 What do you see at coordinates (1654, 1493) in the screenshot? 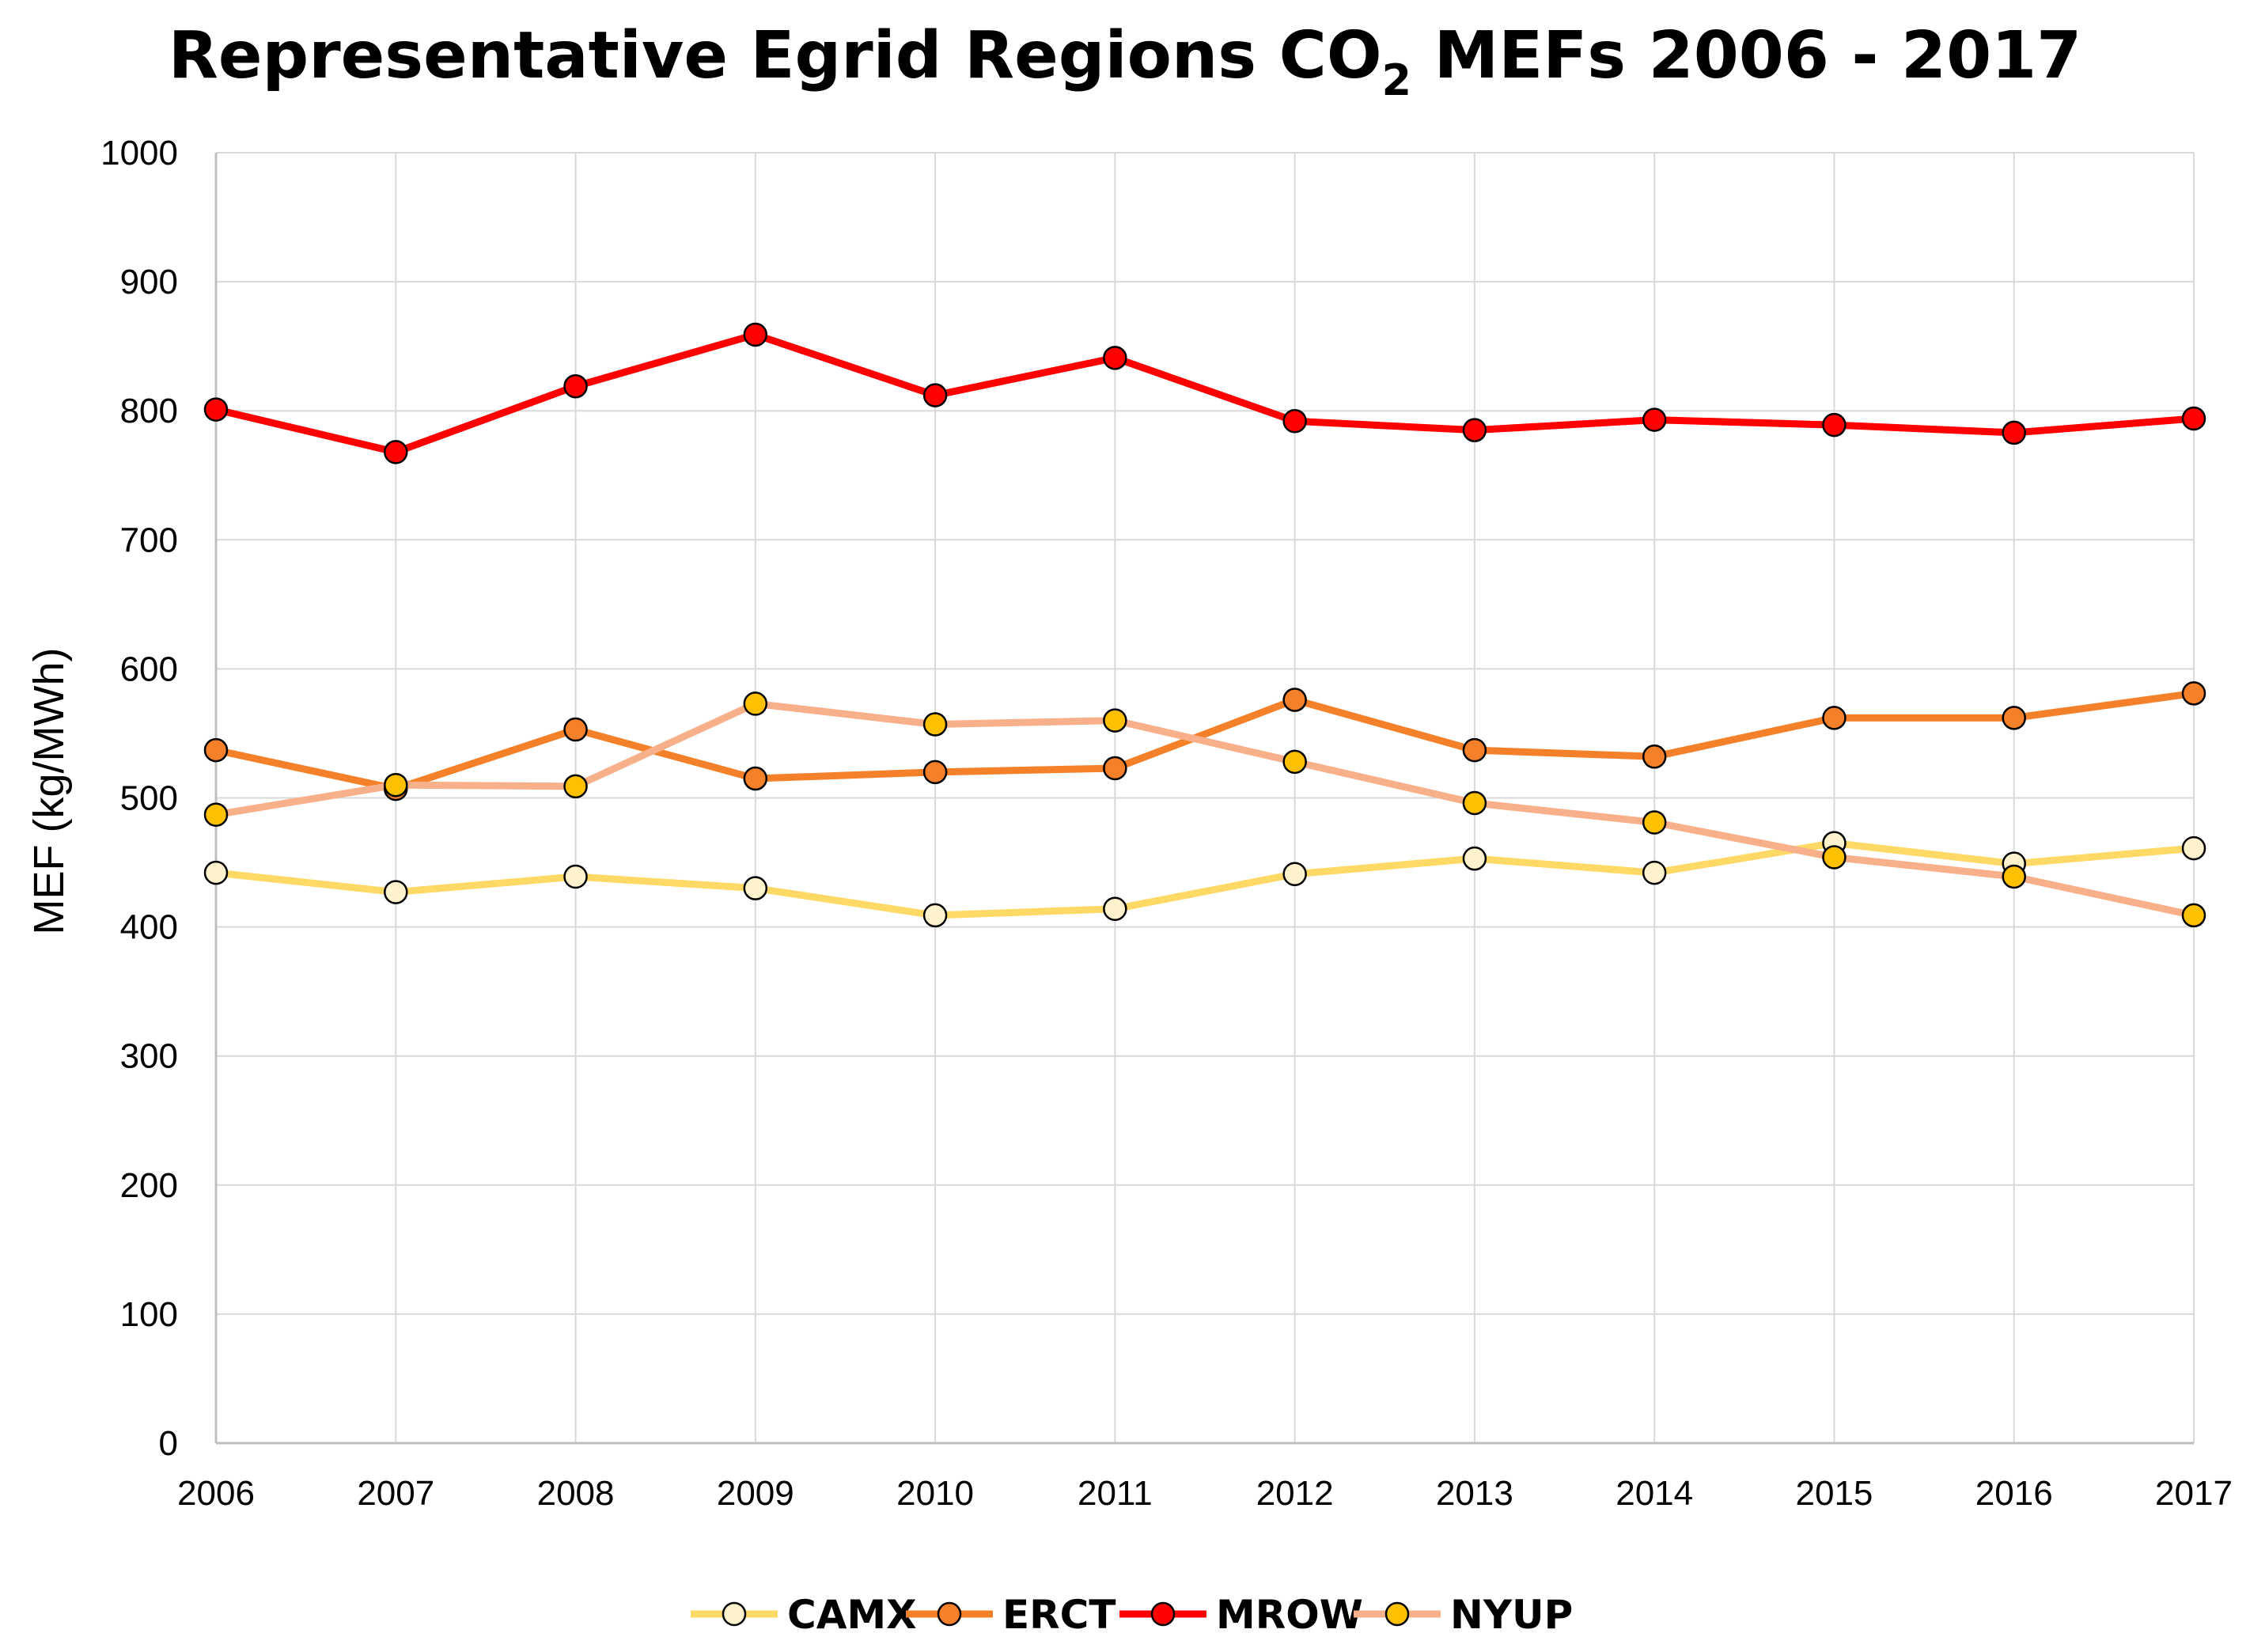
I see `x-tick-label: 2014` at bounding box center [1654, 1493].